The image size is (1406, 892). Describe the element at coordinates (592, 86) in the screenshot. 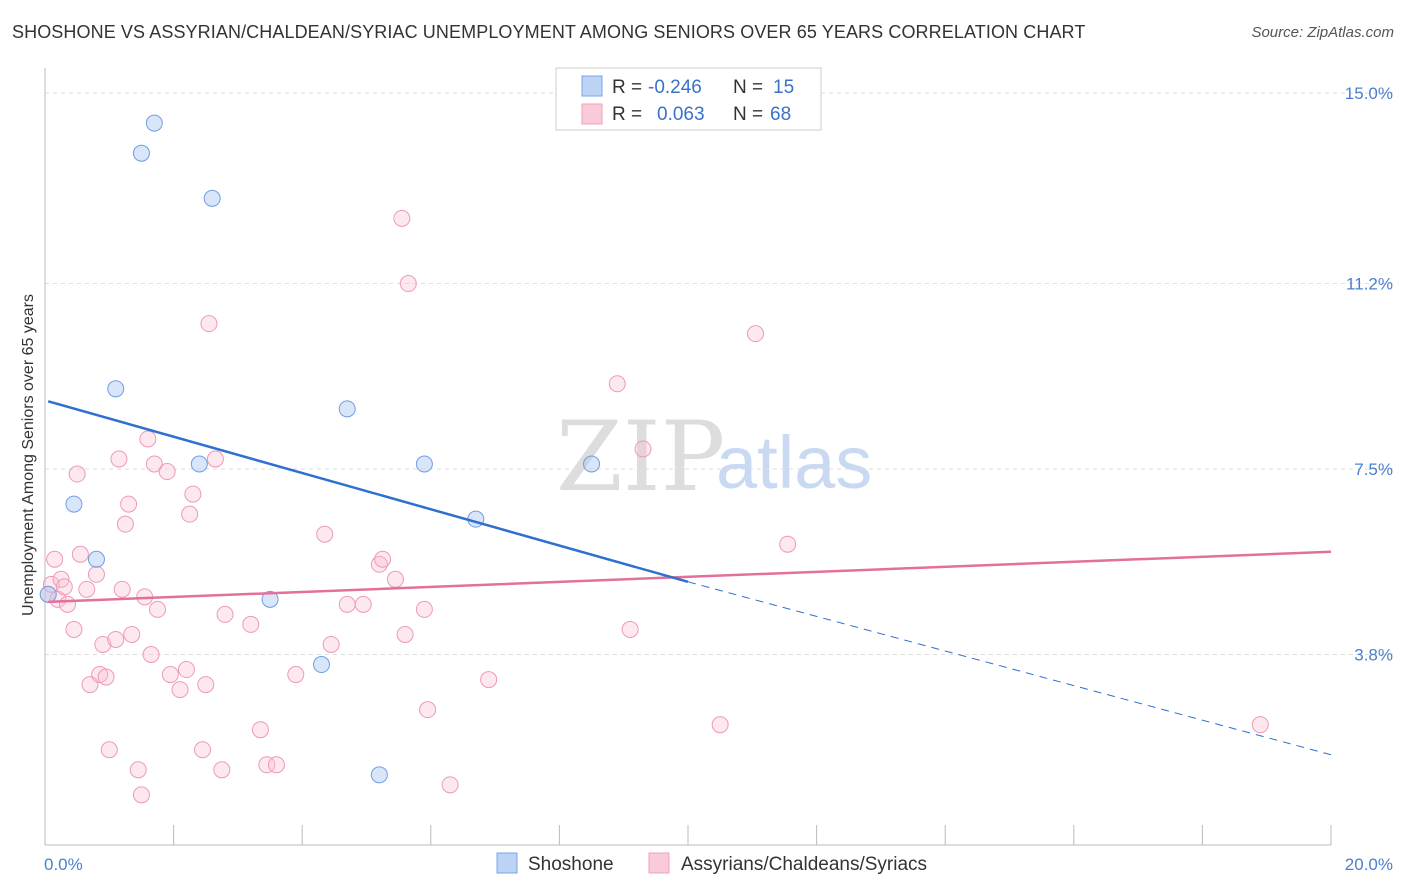

I see `legend-swatch-shoshone` at that location.